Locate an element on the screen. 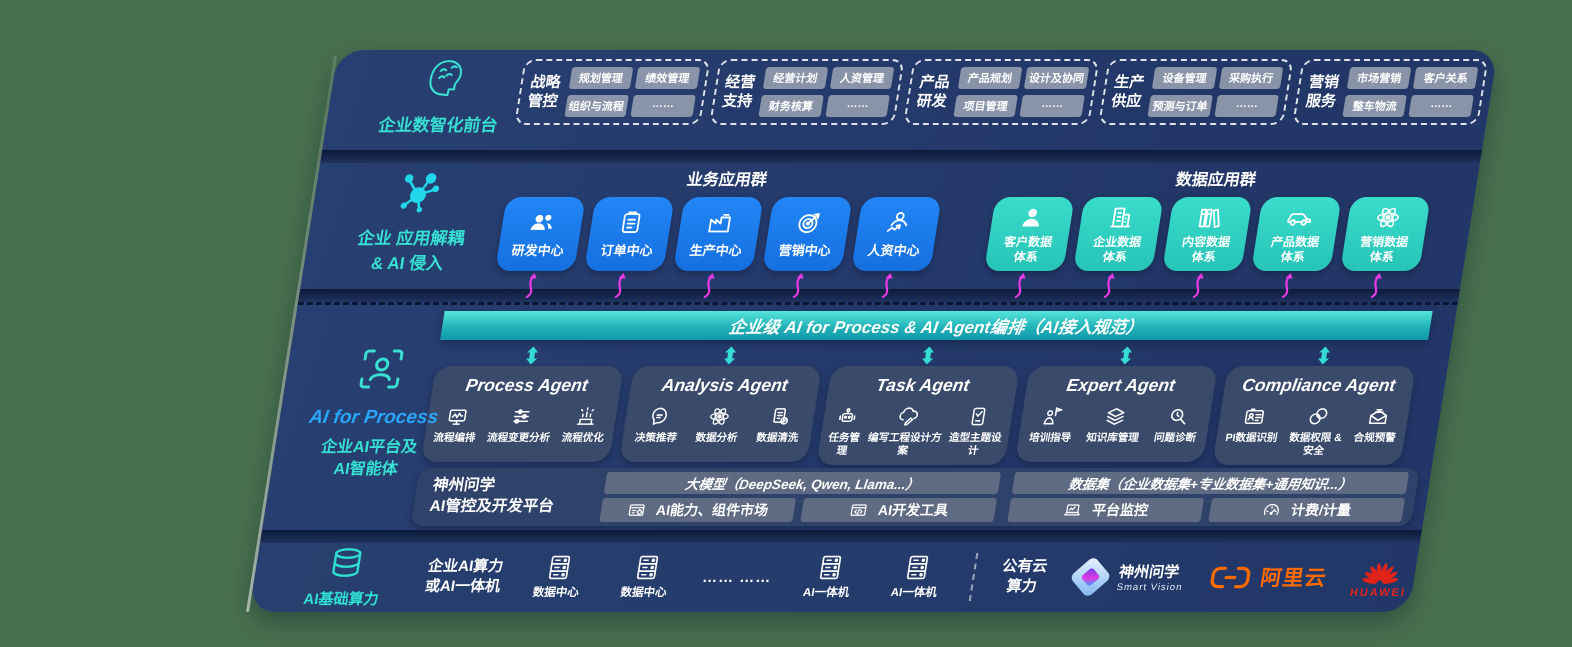 This screenshot has width=1572, height=647. app-cell: 研发中心 is located at coordinates (538, 247).